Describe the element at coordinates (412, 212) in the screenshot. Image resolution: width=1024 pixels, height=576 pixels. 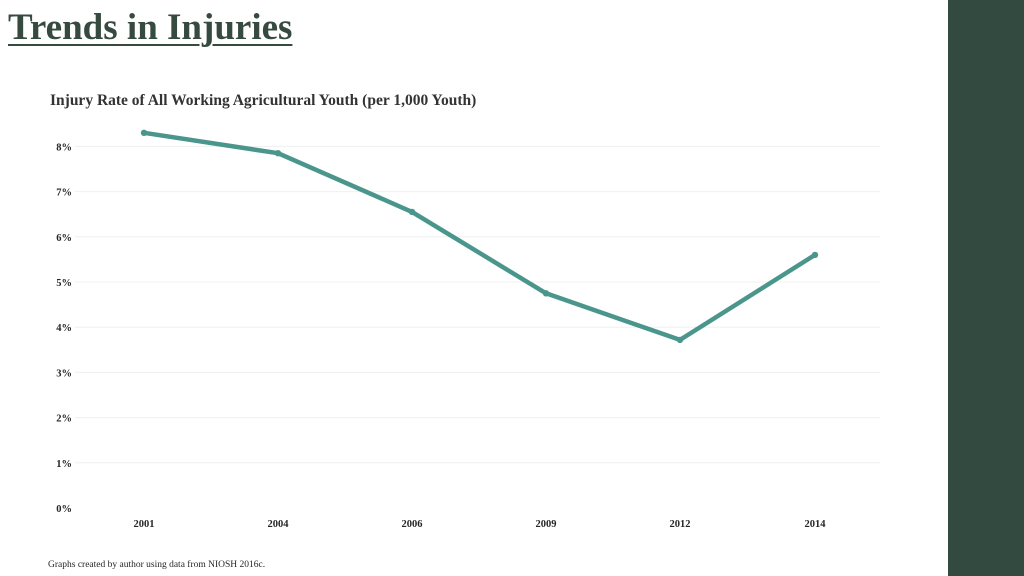
I see `data-point-2006` at that location.